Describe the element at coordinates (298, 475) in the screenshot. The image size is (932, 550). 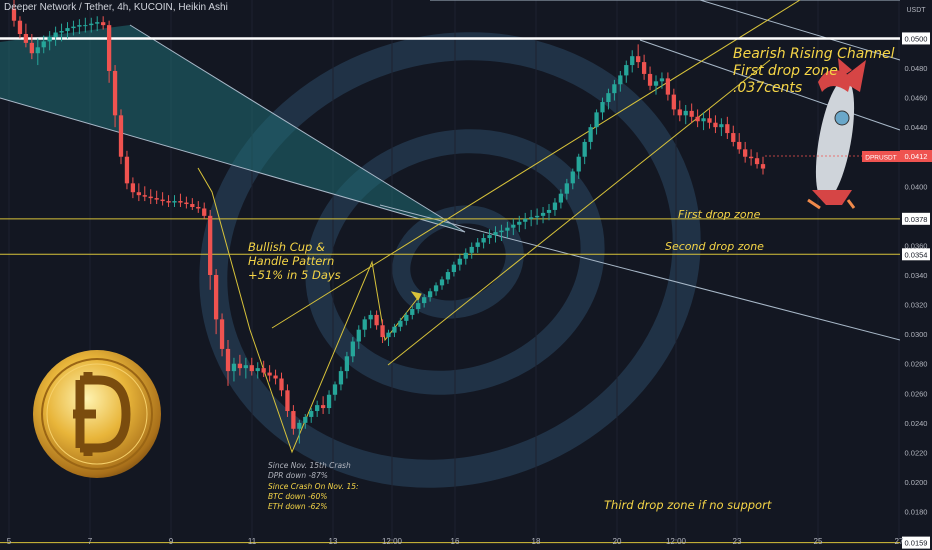
I see `crash-note-line-2: DPR down -87%` at that location.